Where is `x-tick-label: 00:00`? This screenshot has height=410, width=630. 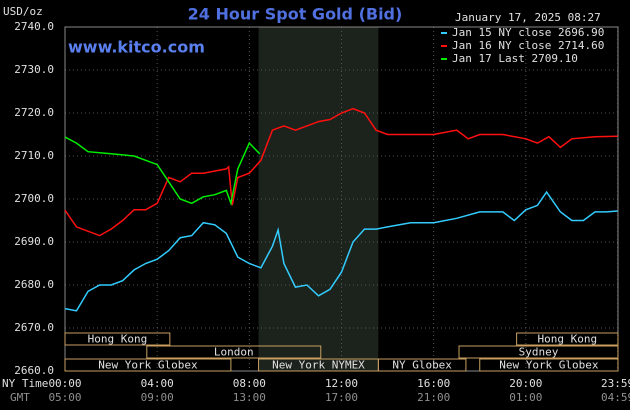 x-tick-label: 00:00 is located at coordinates (64, 383).